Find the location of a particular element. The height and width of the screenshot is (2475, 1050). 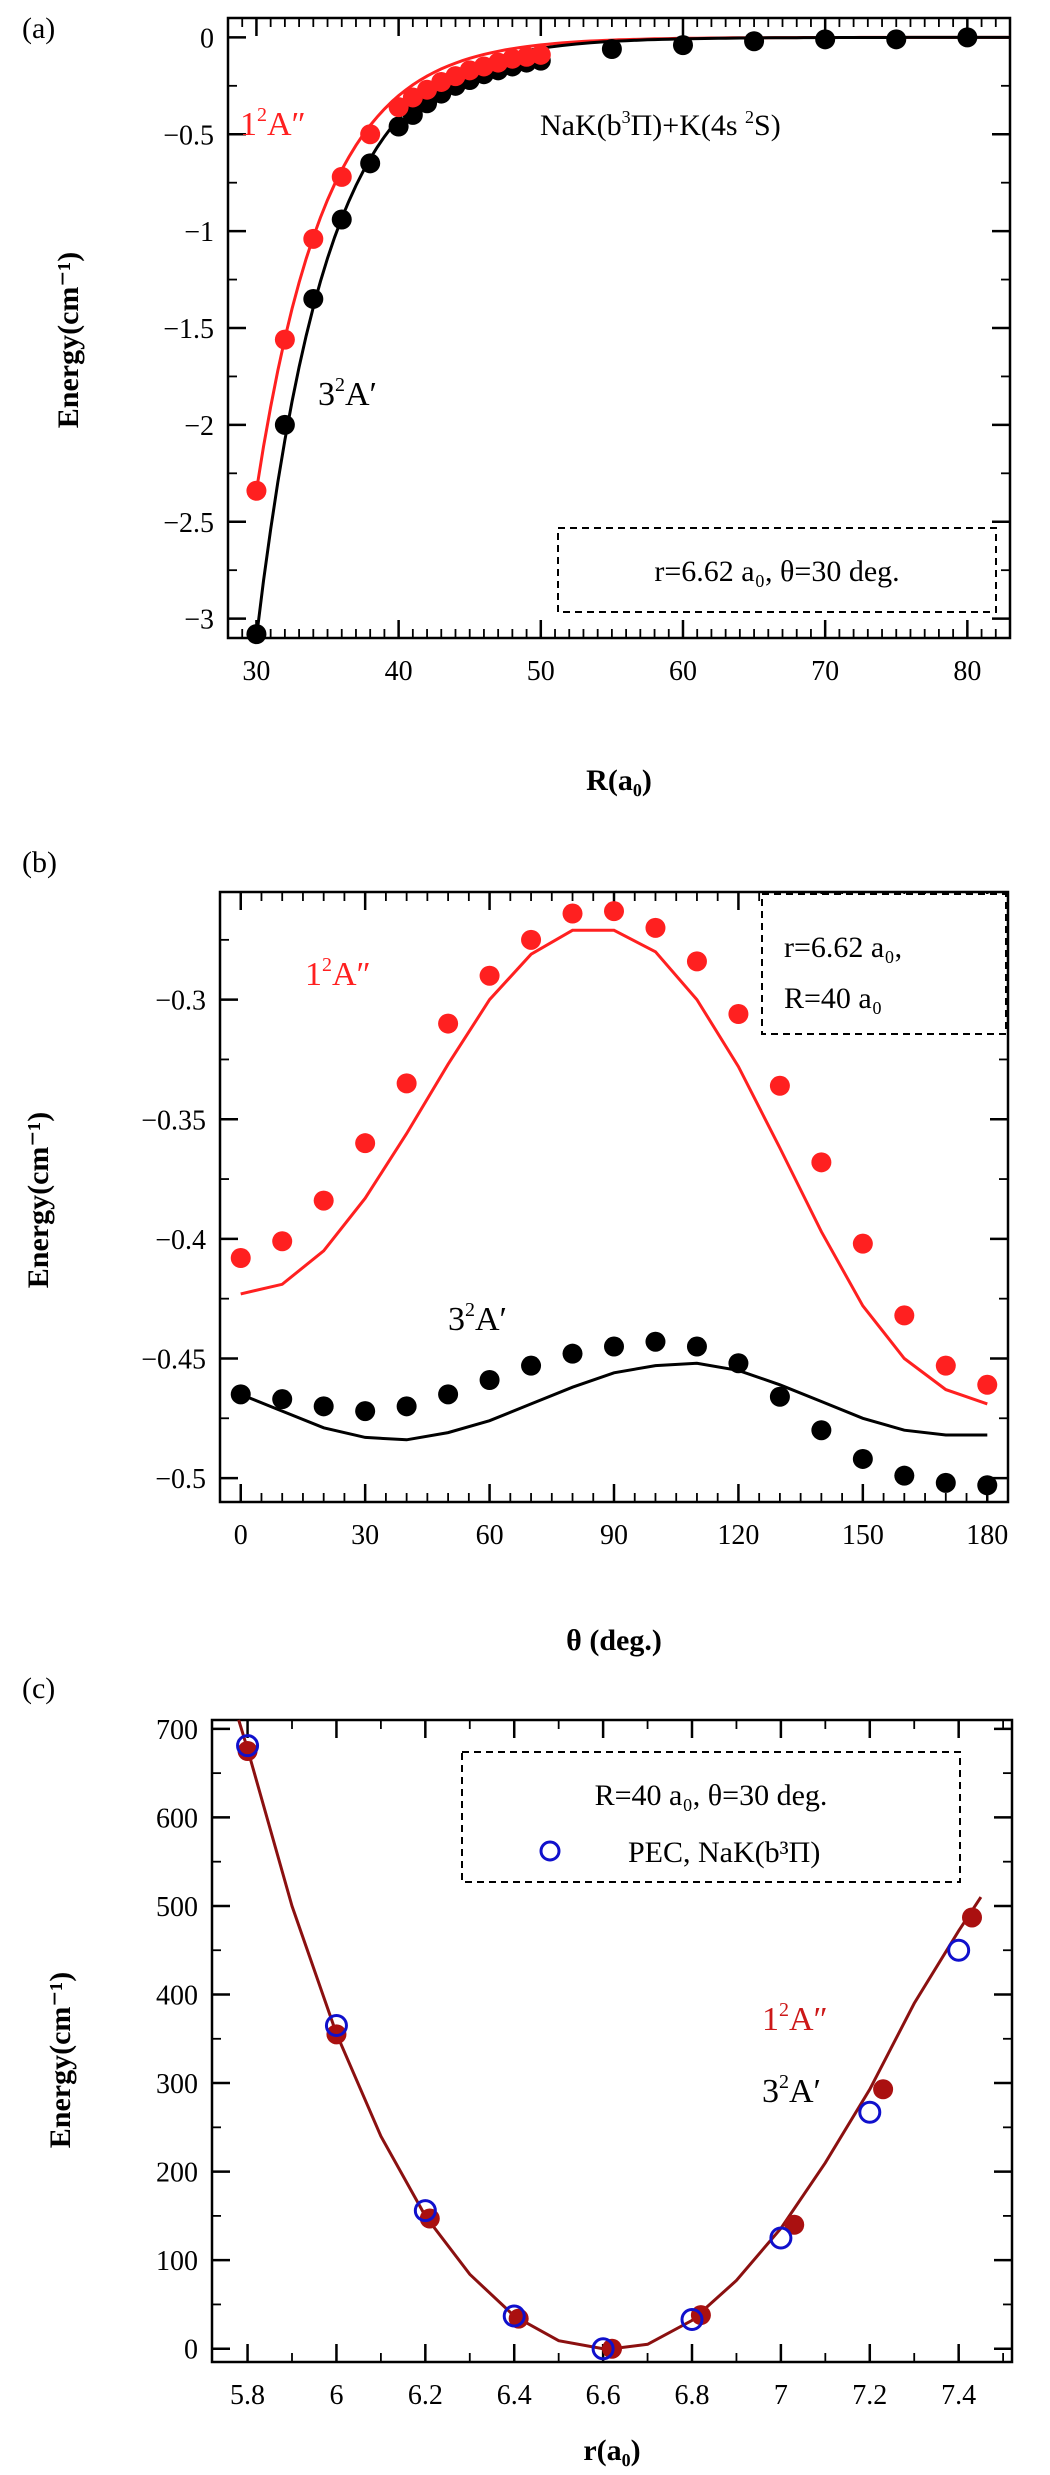

x-tick-label: 7 is located at coordinates (781, 2395).